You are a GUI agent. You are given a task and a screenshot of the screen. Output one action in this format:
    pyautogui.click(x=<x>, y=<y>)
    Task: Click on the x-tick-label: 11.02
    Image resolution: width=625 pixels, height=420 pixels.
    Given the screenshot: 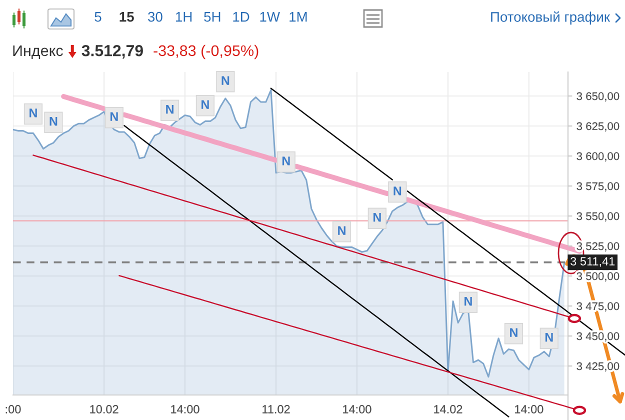 What is the action you would take?
    pyautogui.click(x=276, y=409)
    